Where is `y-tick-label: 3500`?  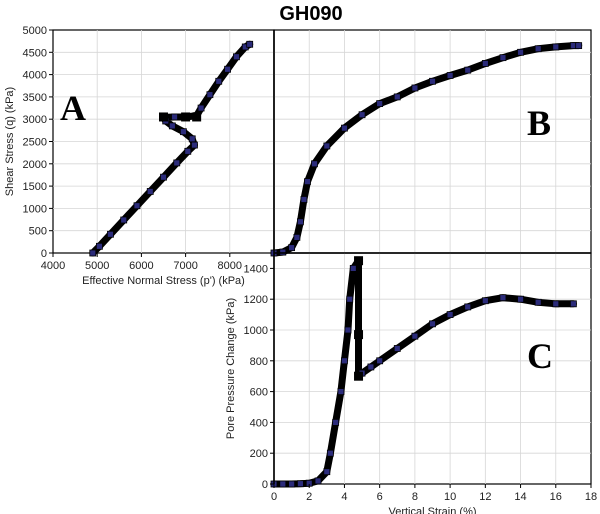 y-tick-label: 3500 is located at coordinates (35, 98).